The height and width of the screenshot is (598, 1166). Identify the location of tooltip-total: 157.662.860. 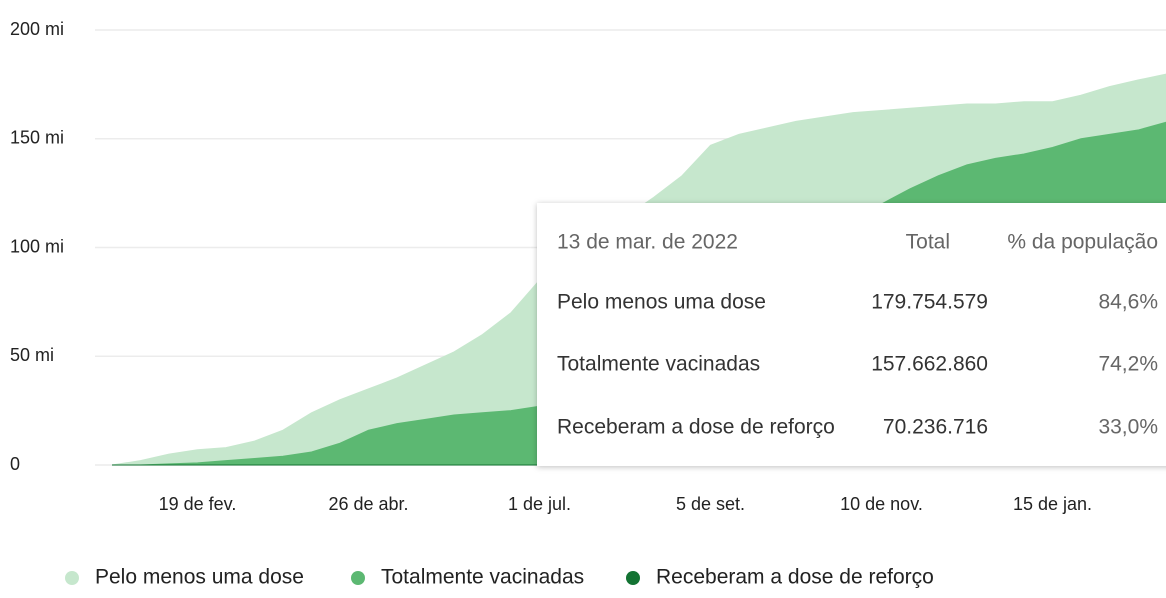
(929, 364).